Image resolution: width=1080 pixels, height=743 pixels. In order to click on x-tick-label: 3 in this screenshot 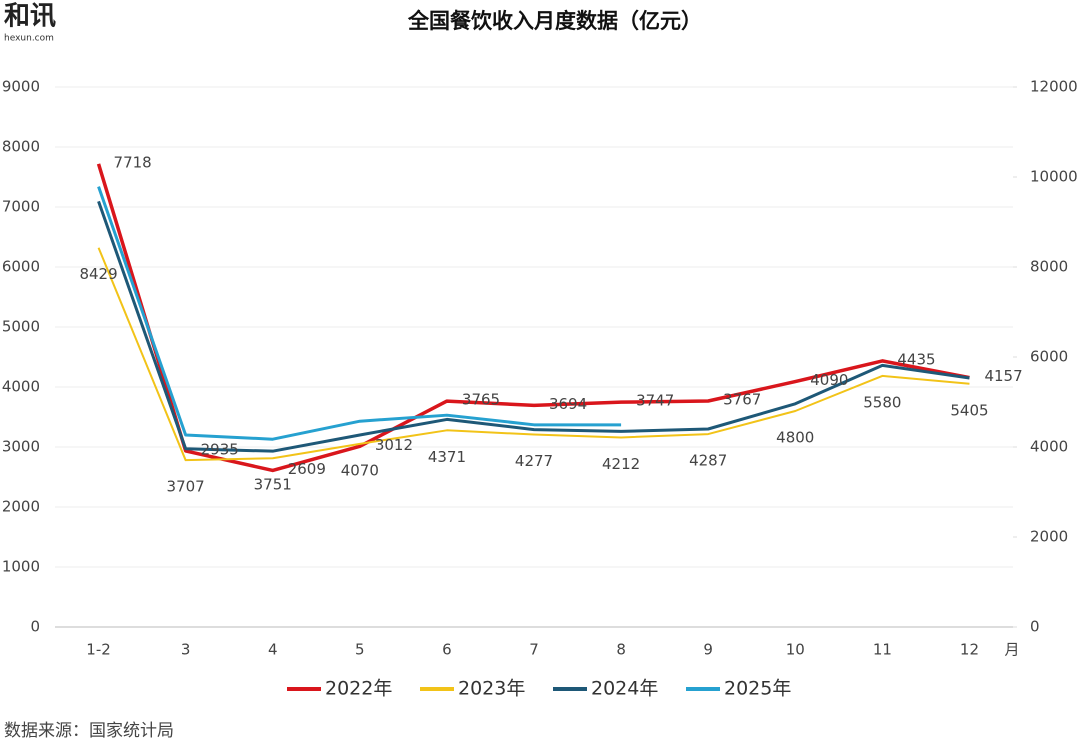, I will do `click(186, 650)`.